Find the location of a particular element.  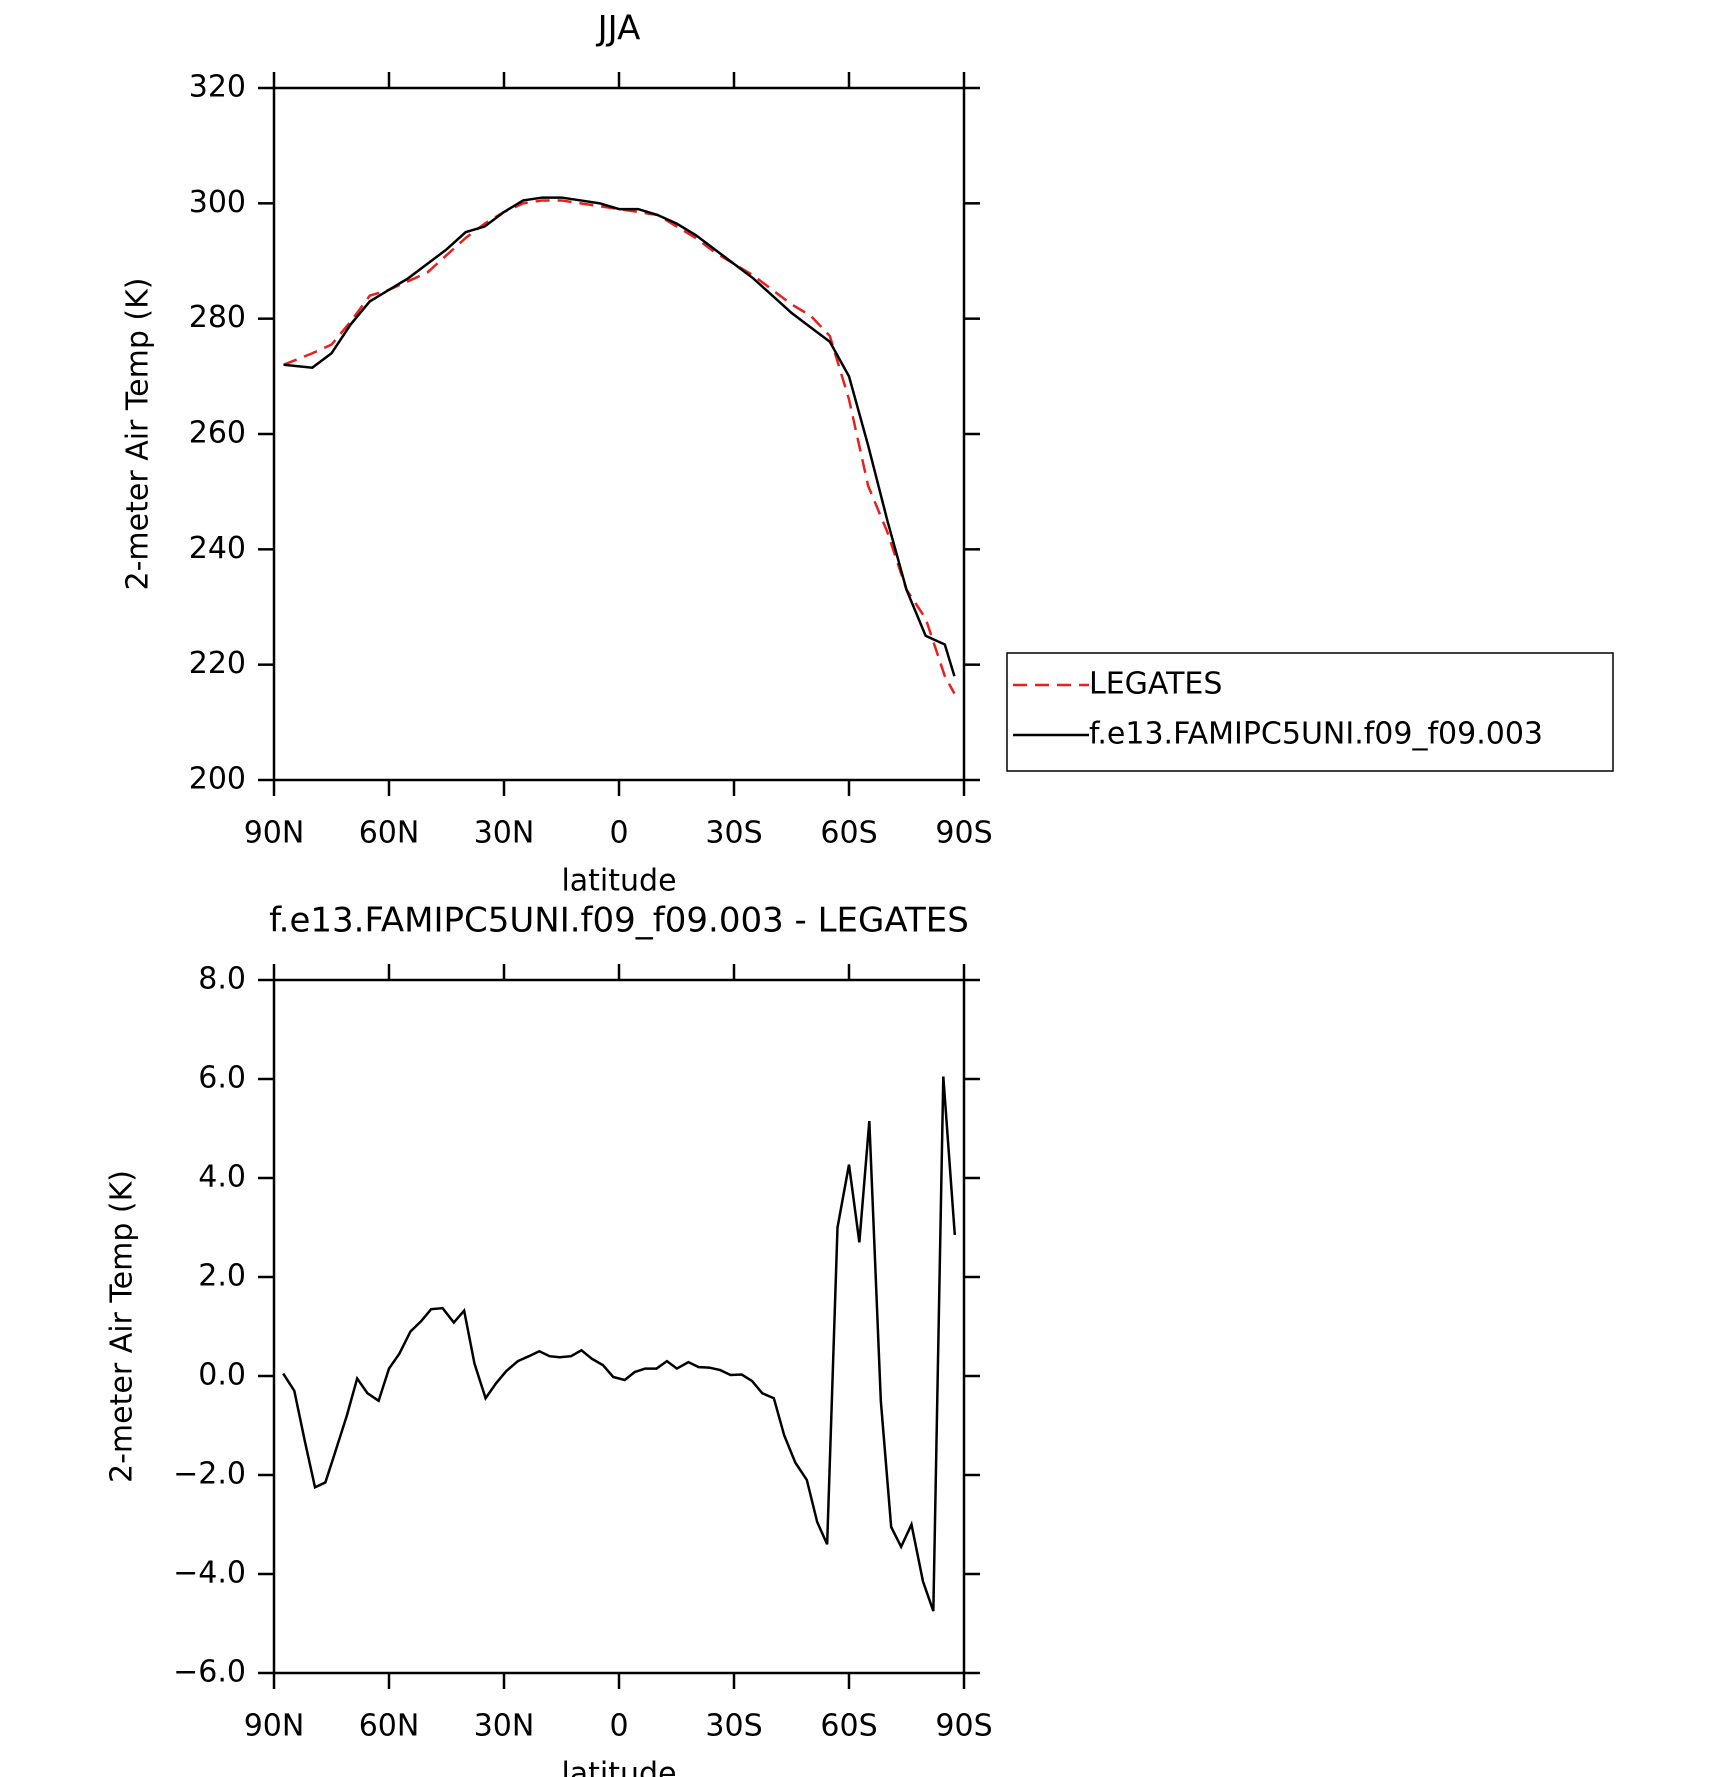

y-tick-label: 8.0 is located at coordinates (222, 979).